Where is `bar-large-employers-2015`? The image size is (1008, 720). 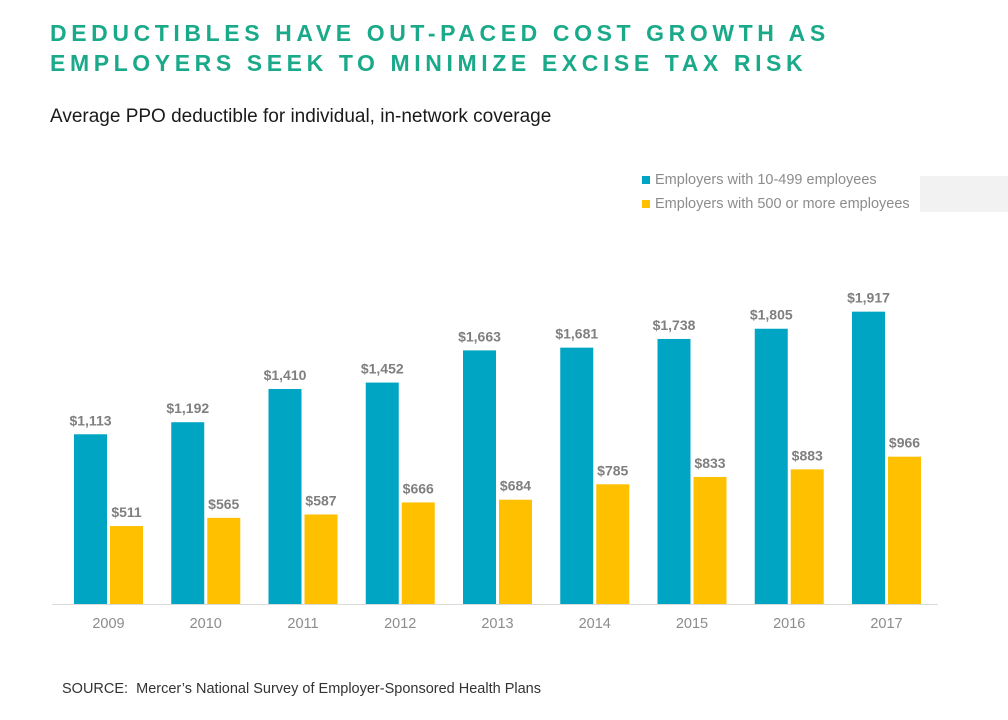 bar-large-employers-2015 is located at coordinates (710, 540).